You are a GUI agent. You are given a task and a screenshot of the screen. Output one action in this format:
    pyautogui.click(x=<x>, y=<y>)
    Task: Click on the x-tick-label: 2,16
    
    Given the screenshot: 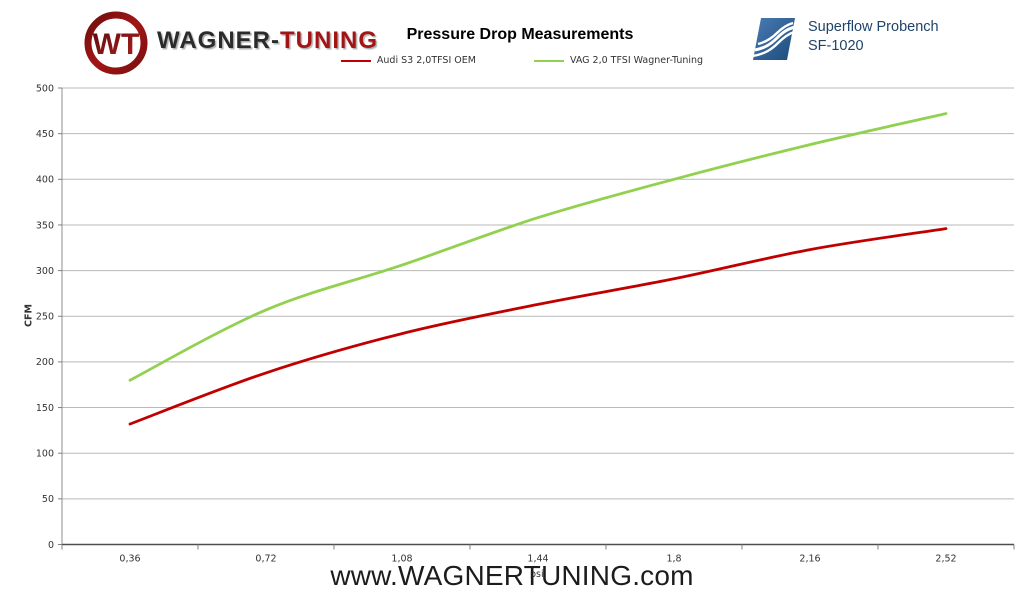 What is the action you would take?
    pyautogui.click(x=809, y=559)
    